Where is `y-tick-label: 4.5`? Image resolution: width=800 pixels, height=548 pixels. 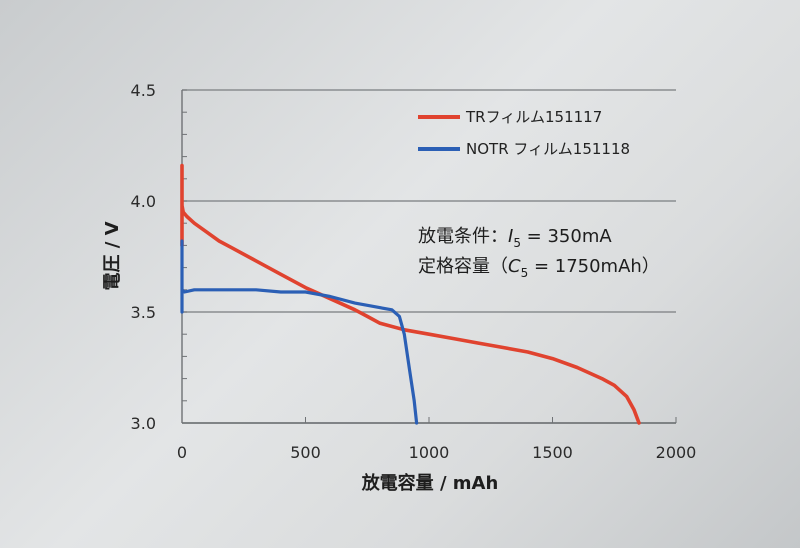 y-tick-label: 4.5 is located at coordinates (143, 90).